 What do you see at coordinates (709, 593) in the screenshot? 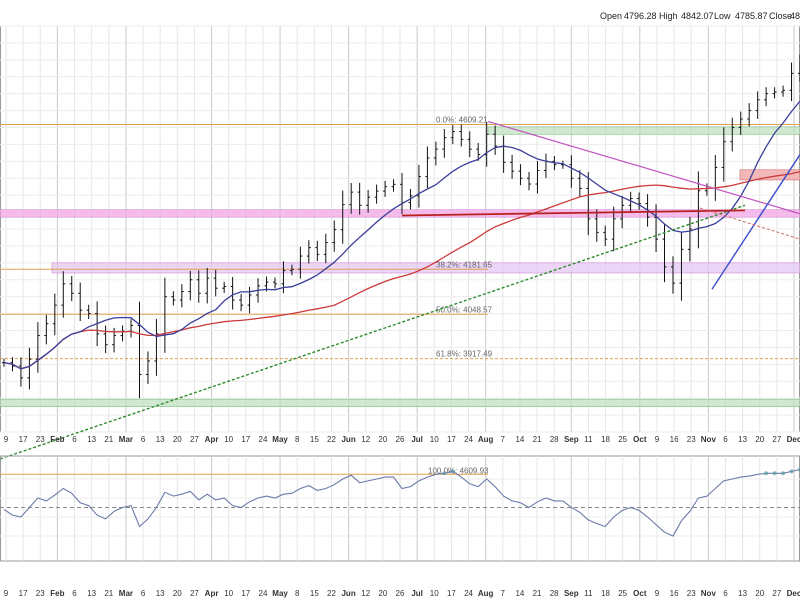
I see `date-tick-label-bottom: Nov` at bounding box center [709, 593].